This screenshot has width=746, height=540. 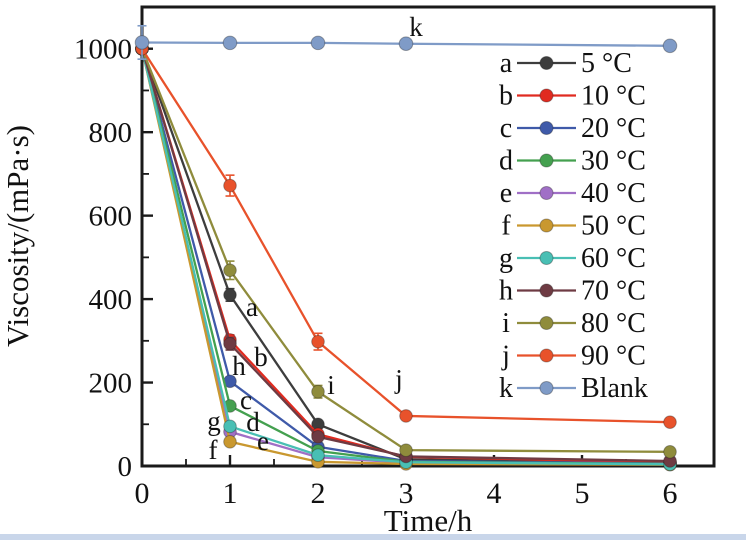 What do you see at coordinates (506, 291) in the screenshot?
I see `legend-key-letter: h` at bounding box center [506, 291].